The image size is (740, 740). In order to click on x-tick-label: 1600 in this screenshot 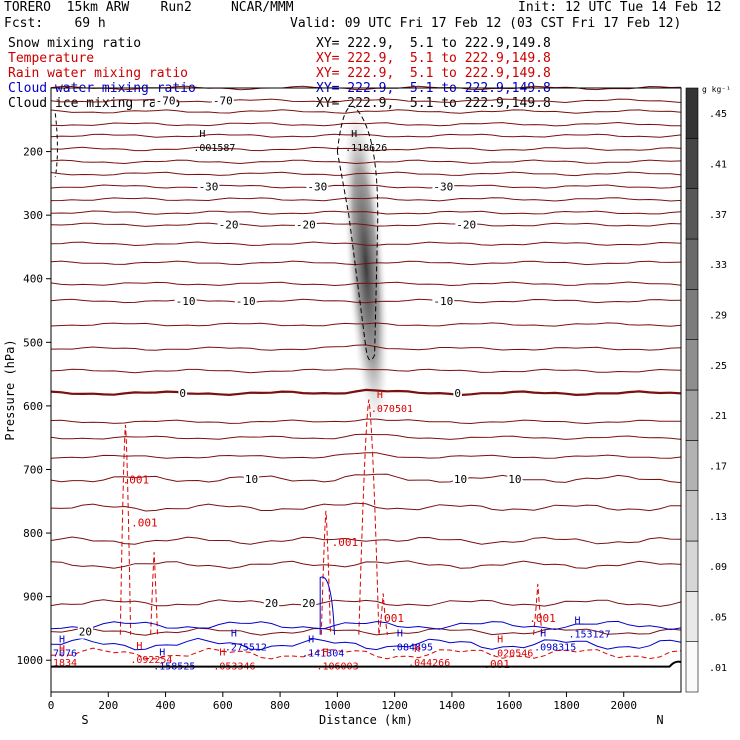, I will do `click(509, 705)`.